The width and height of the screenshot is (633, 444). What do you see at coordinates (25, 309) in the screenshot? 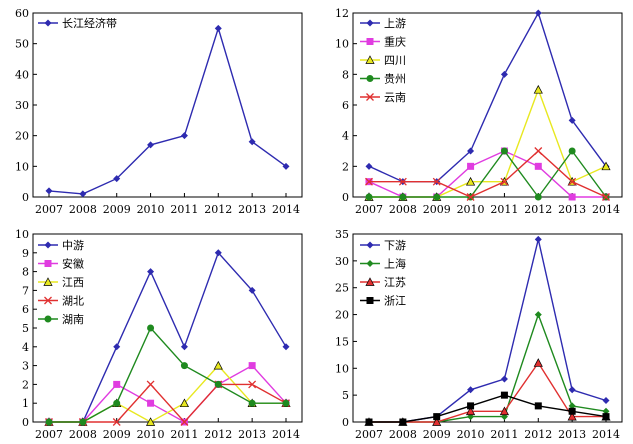
I see `y-tick-label: 6` at bounding box center [25, 309].